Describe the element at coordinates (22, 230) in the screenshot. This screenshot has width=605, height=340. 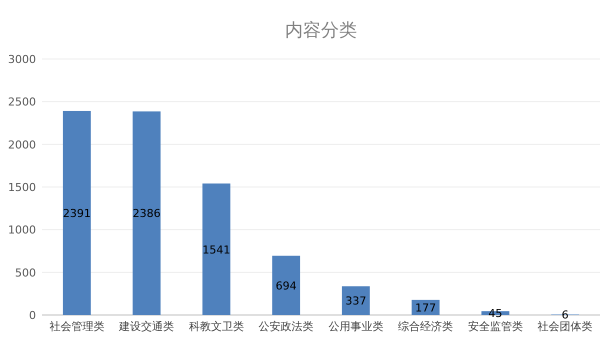
I see `y-tick-label: 1000` at that location.